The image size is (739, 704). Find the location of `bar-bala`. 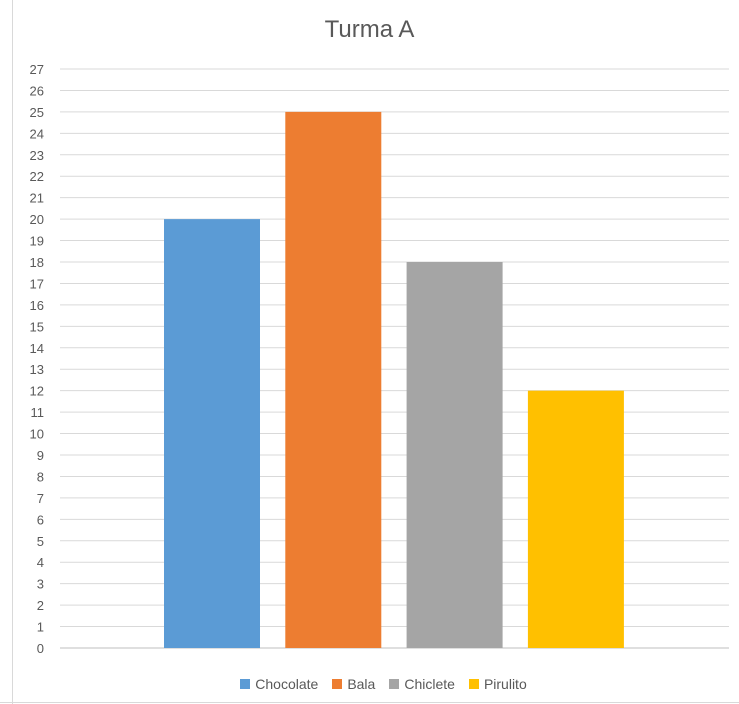

bar-bala is located at coordinates (333, 379).